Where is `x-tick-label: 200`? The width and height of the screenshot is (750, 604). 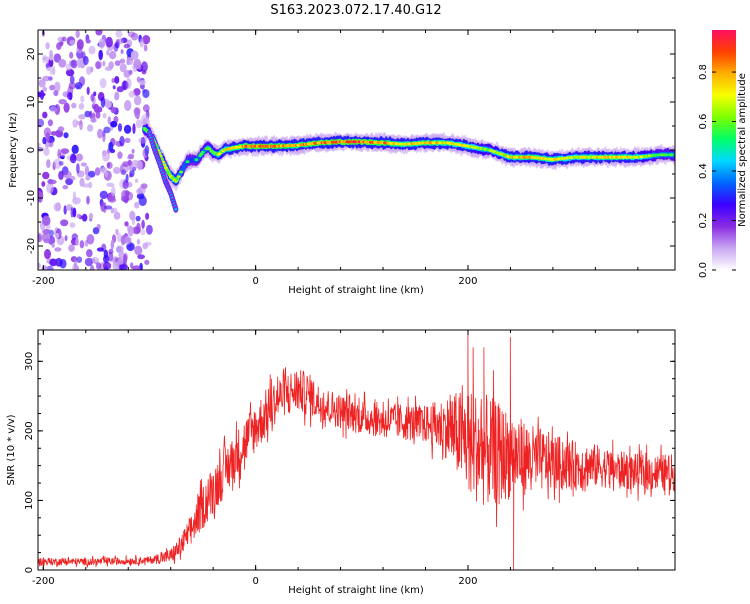
x-tick-label: 200 is located at coordinates (467, 281).